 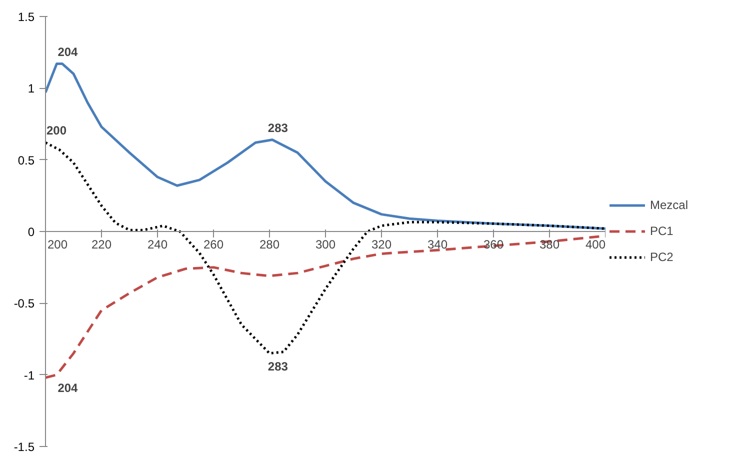 What do you see at coordinates (58, 245) in the screenshot?
I see `x-tick-label: 200` at bounding box center [58, 245].